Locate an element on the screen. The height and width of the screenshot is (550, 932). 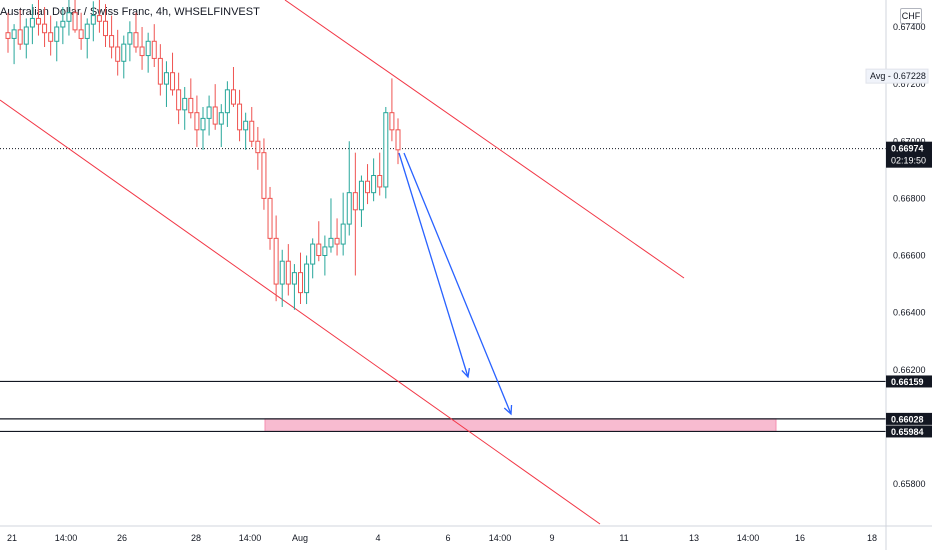
zone-rect is located at coordinates (520, 425).